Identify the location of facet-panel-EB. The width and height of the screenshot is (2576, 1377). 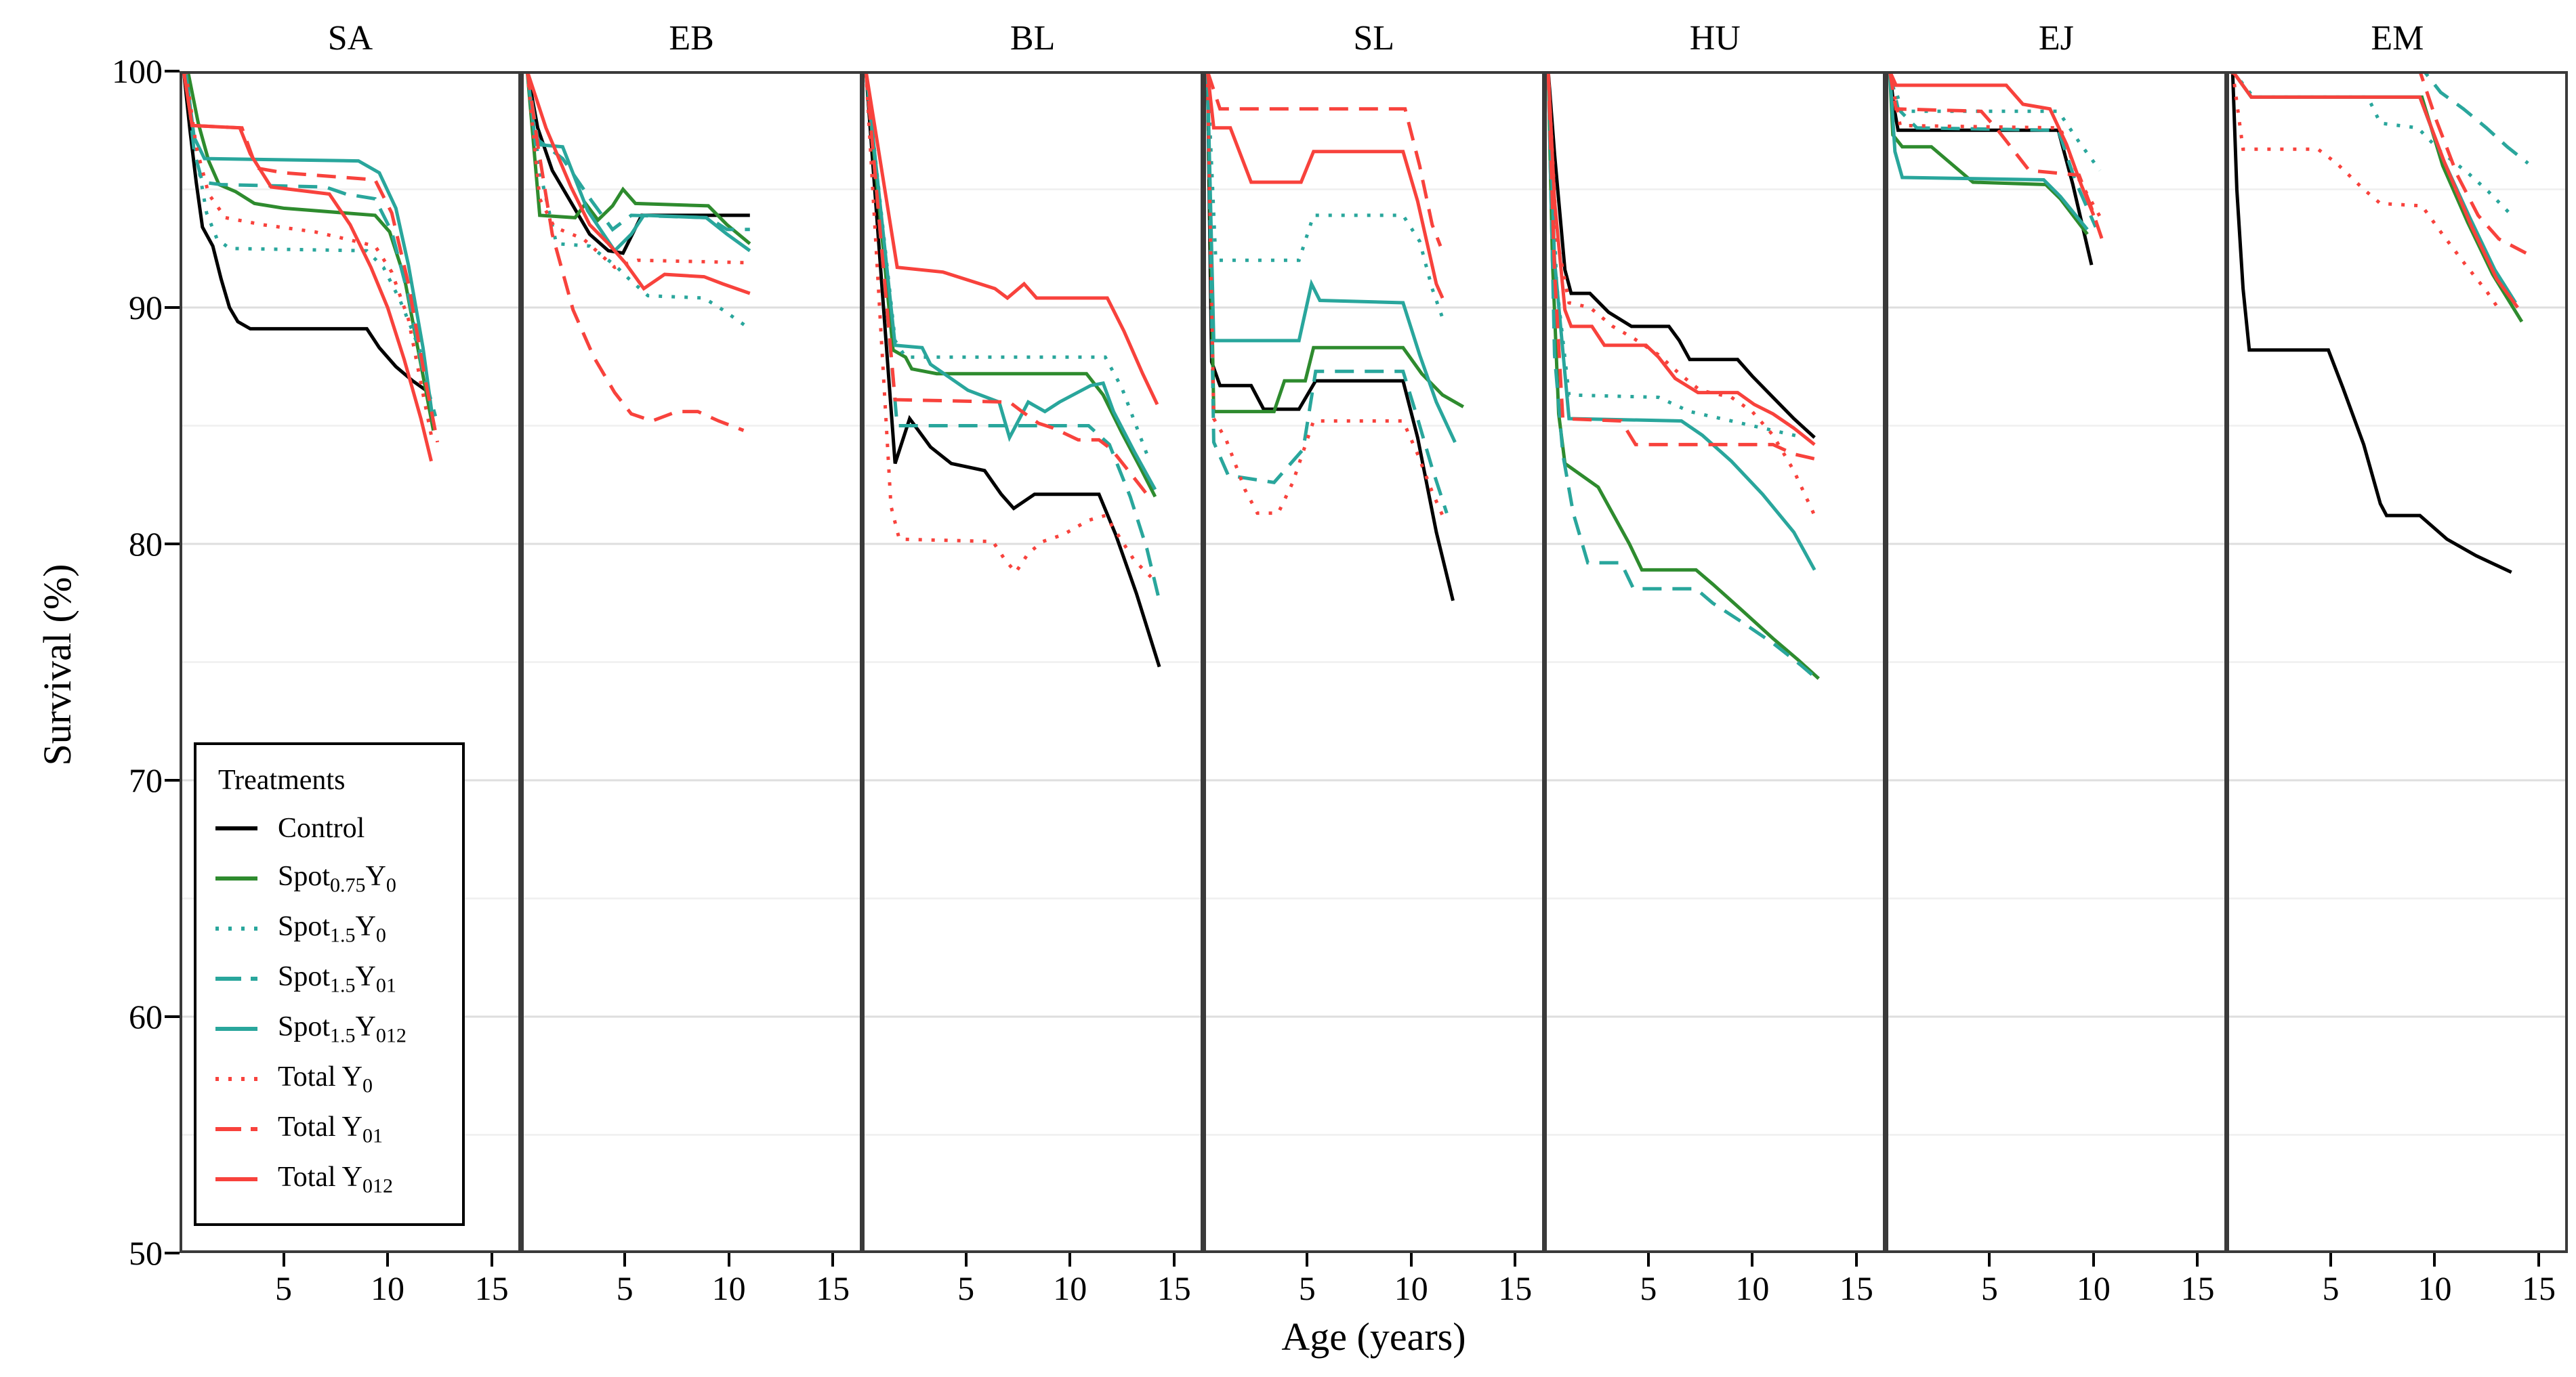
(691, 662).